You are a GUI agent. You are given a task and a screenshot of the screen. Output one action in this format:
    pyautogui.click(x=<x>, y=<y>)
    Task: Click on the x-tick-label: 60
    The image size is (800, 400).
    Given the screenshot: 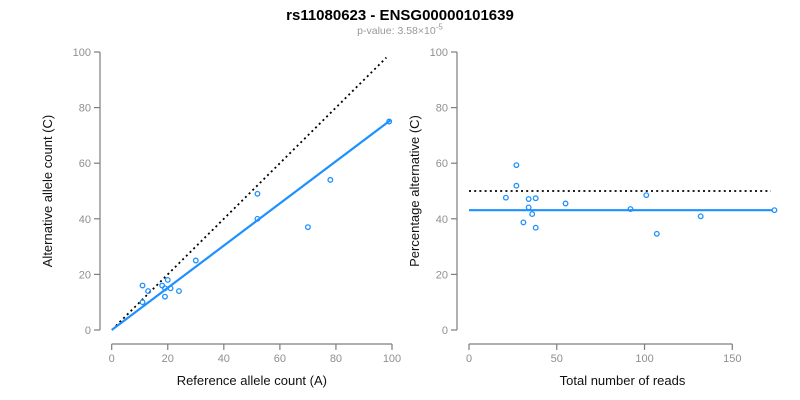 What is the action you would take?
    pyautogui.click(x=280, y=359)
    